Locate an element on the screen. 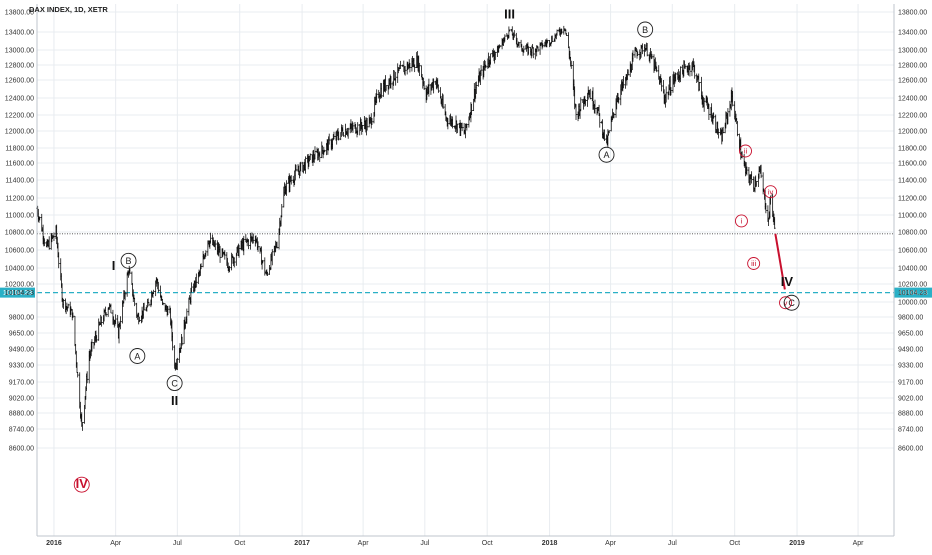  y-tick-label-left: 11000.00 is located at coordinates (19, 216).